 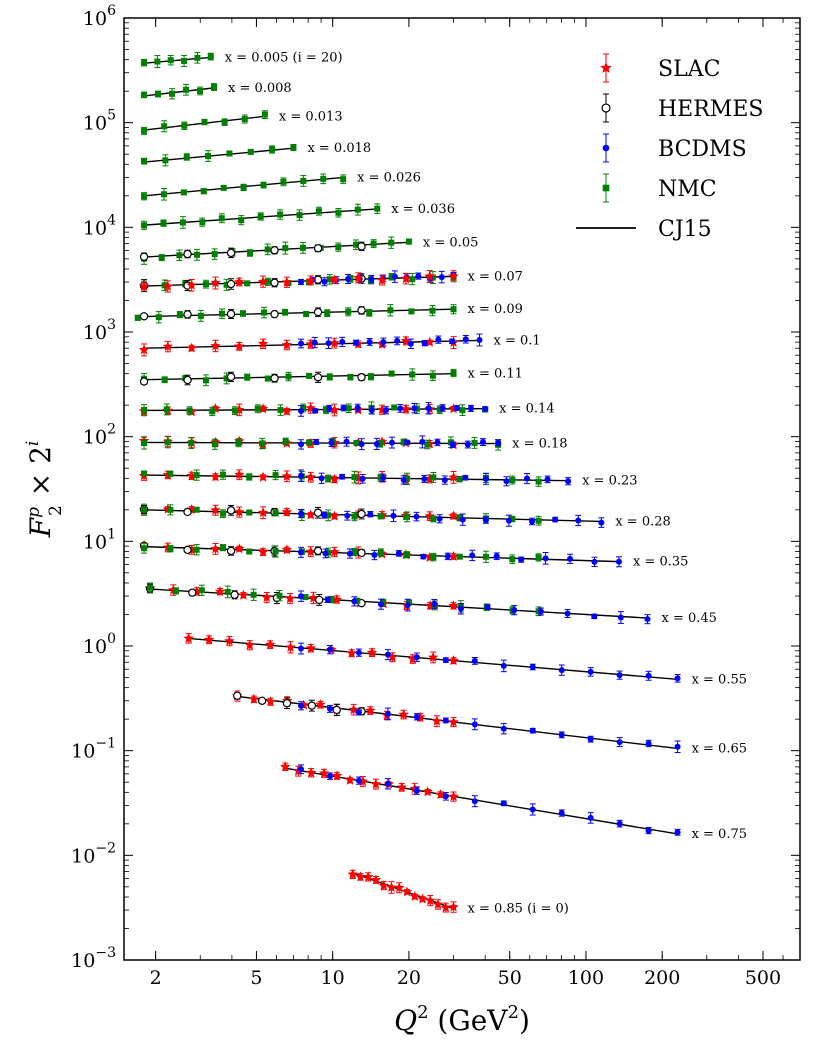 I want to click on cj15-fit-line, so click(x=177, y=60).